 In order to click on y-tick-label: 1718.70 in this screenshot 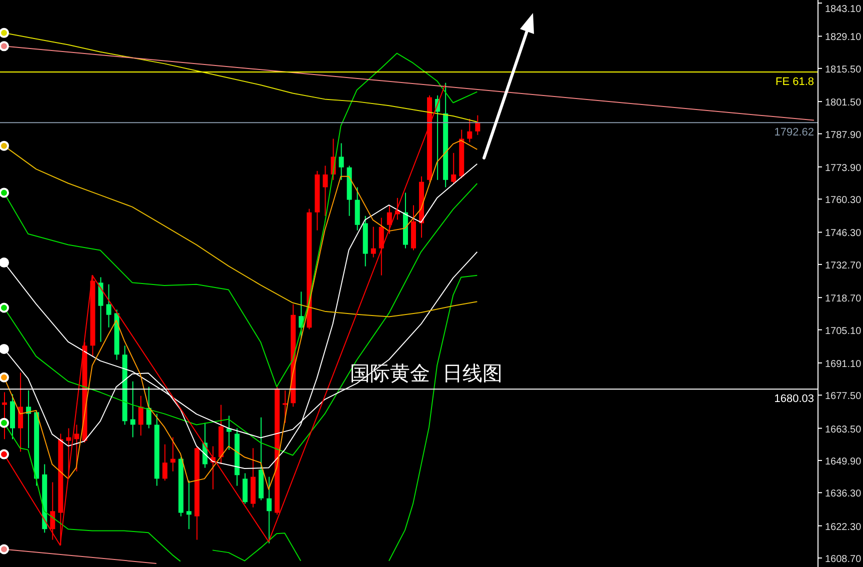, I will do `click(843, 299)`.